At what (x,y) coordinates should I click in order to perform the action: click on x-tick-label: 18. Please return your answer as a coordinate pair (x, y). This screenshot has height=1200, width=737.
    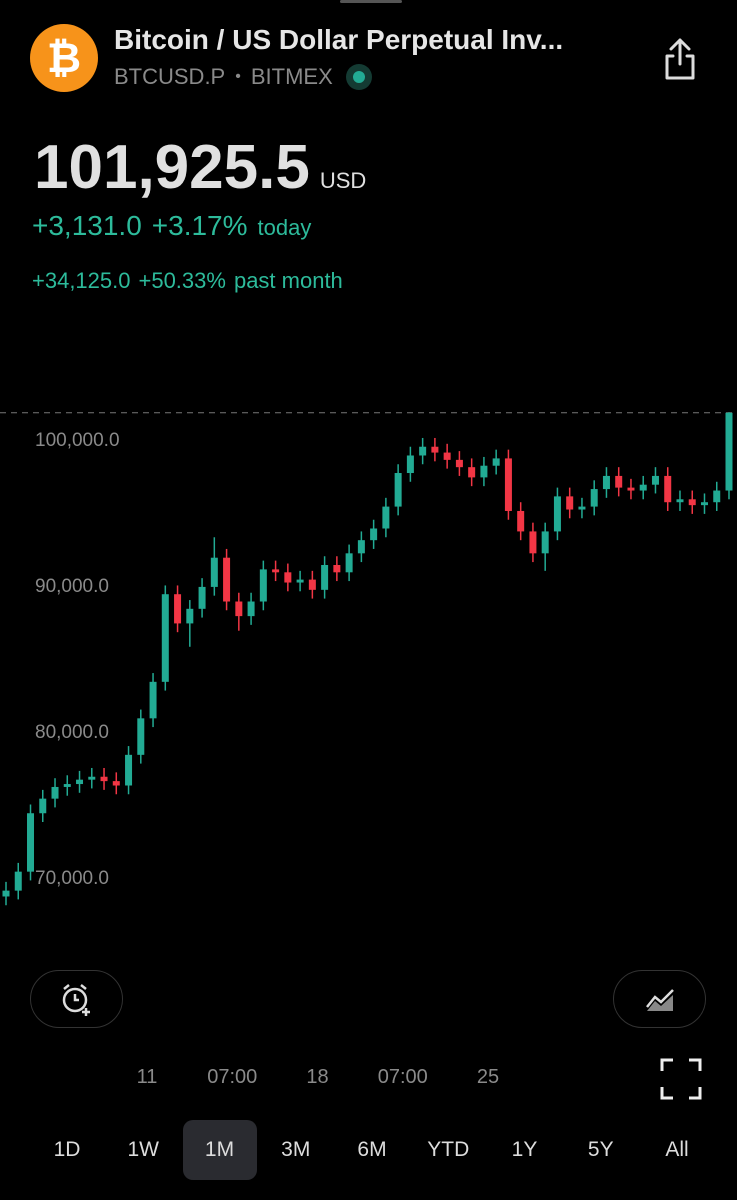
    Looking at the image, I should click on (317, 1077).